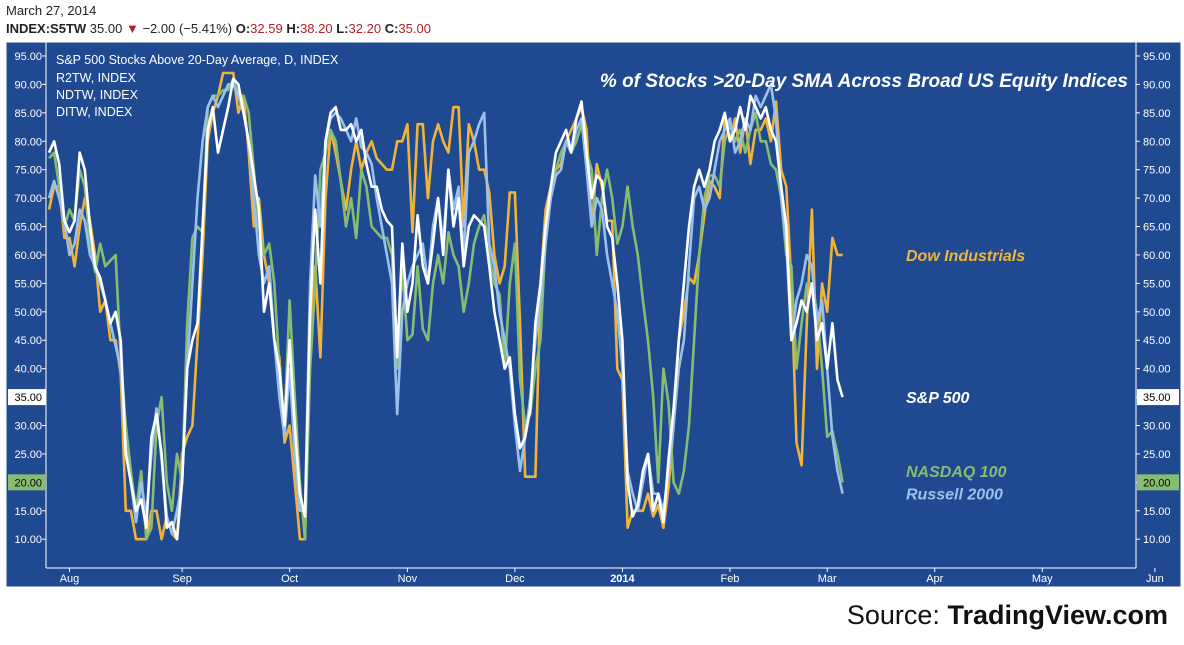  I want to click on y-tick-label-right: 60.00, so click(1157, 256).